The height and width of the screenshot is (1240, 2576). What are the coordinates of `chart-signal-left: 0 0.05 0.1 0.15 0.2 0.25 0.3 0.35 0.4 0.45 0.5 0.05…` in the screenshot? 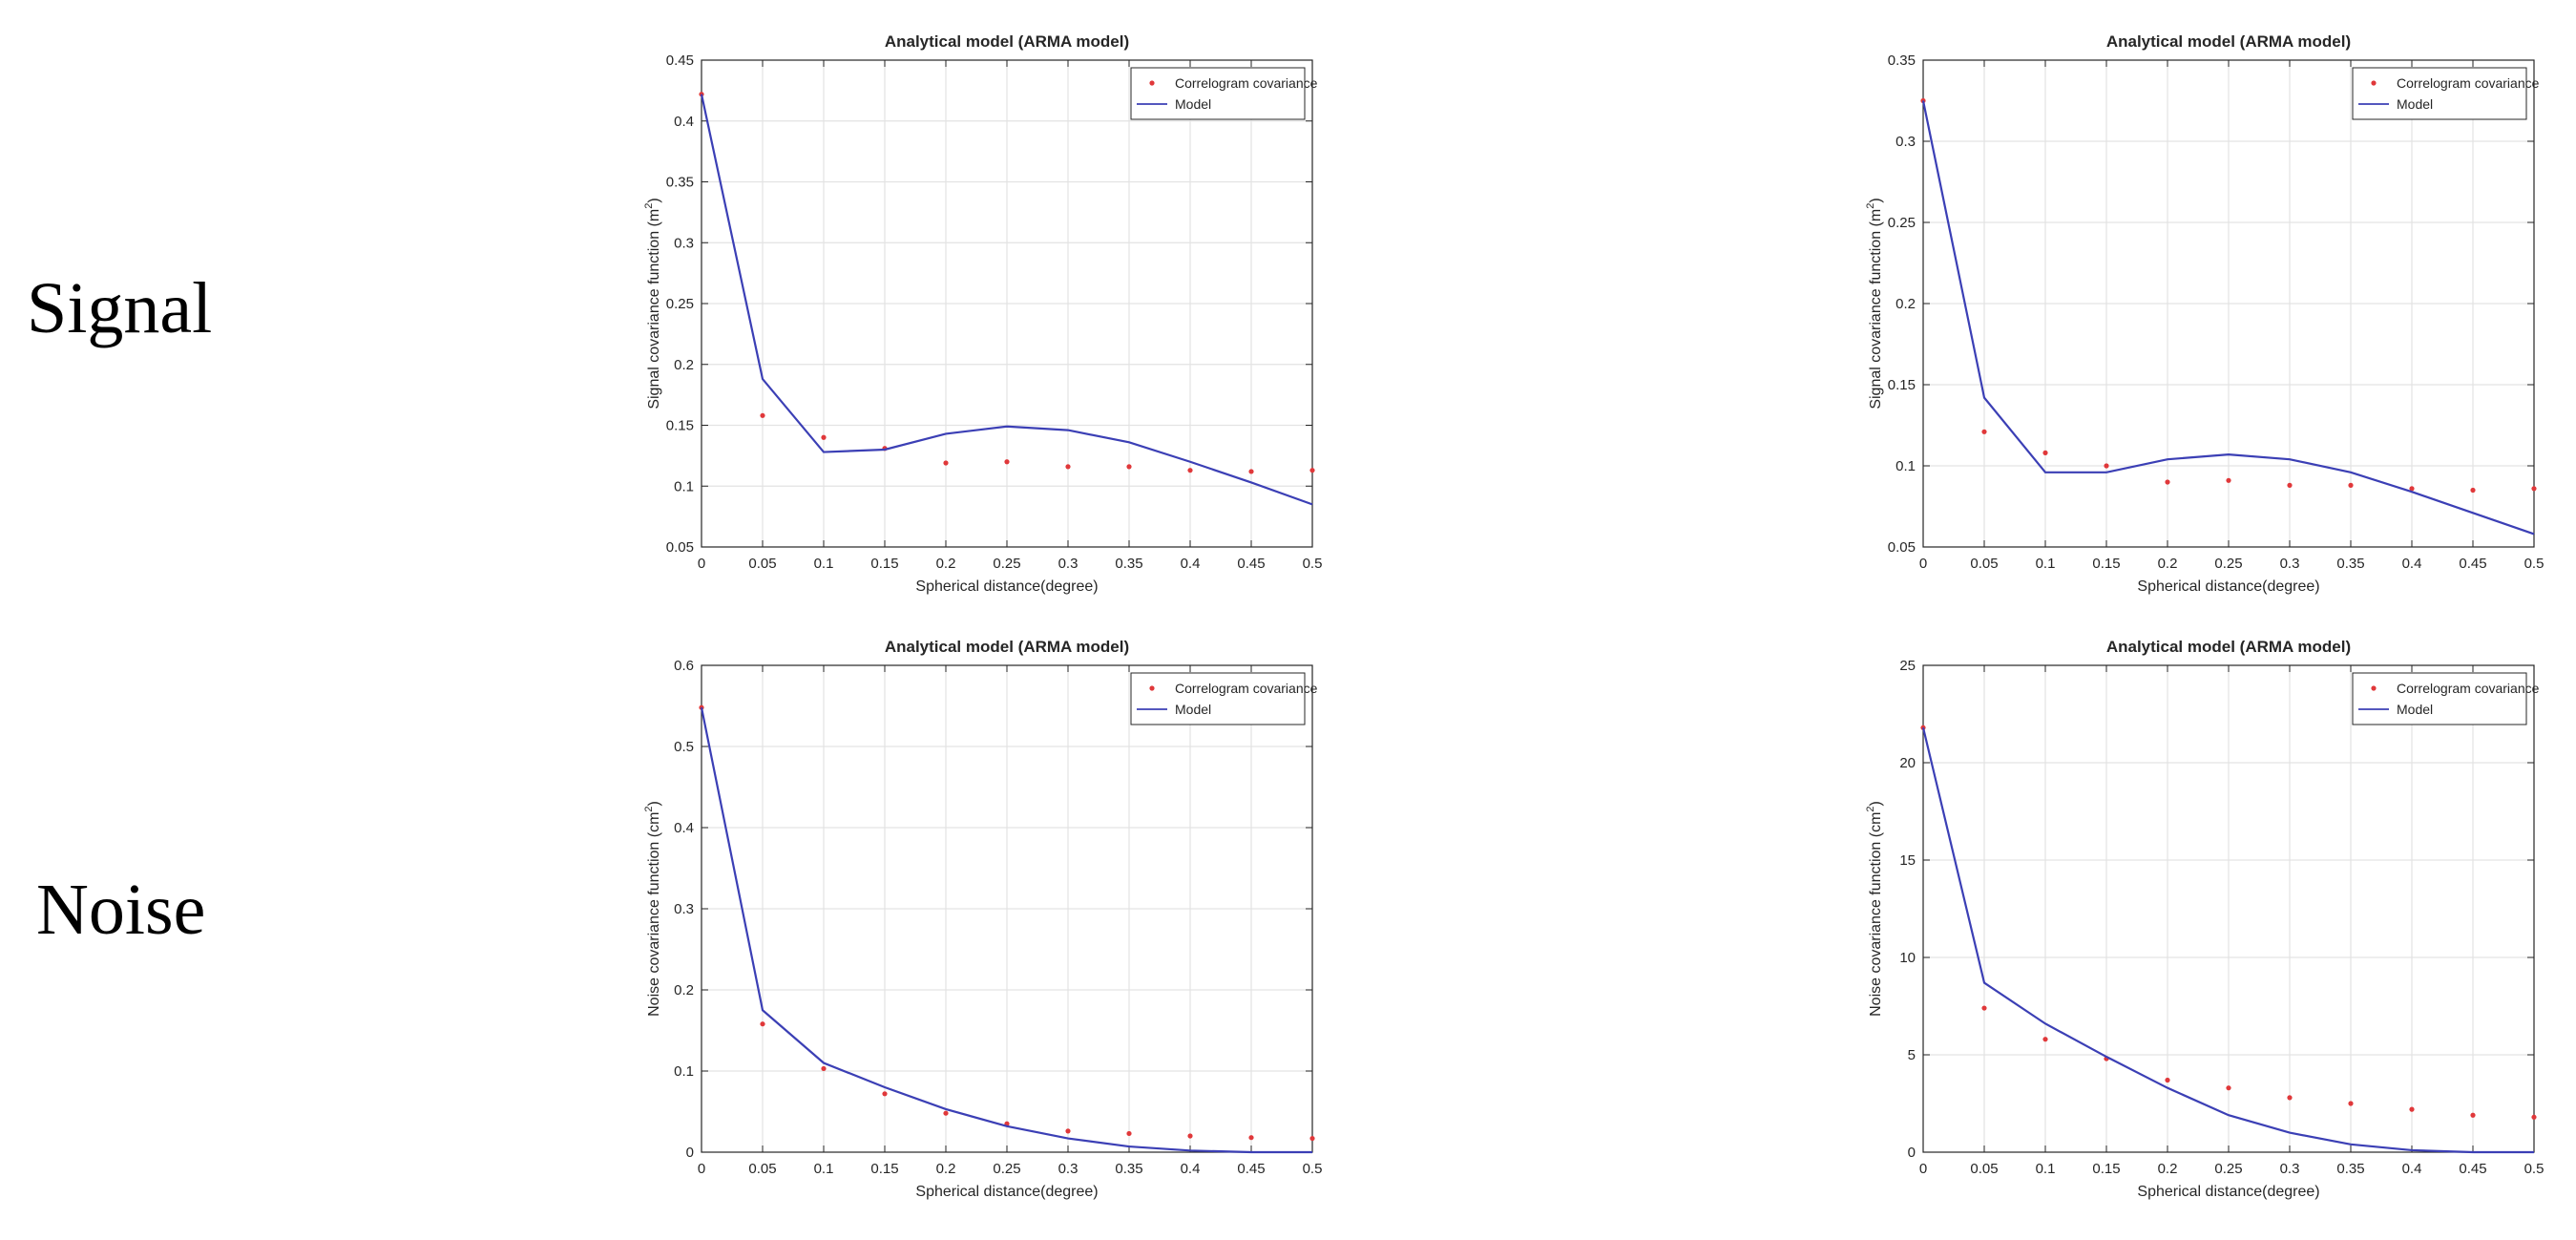 It's located at (964, 308).